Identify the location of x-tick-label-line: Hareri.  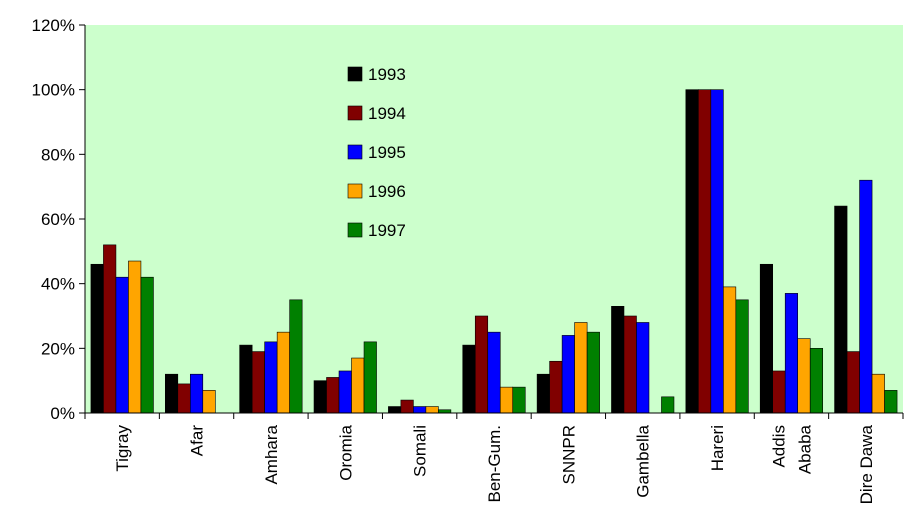
(717, 448).